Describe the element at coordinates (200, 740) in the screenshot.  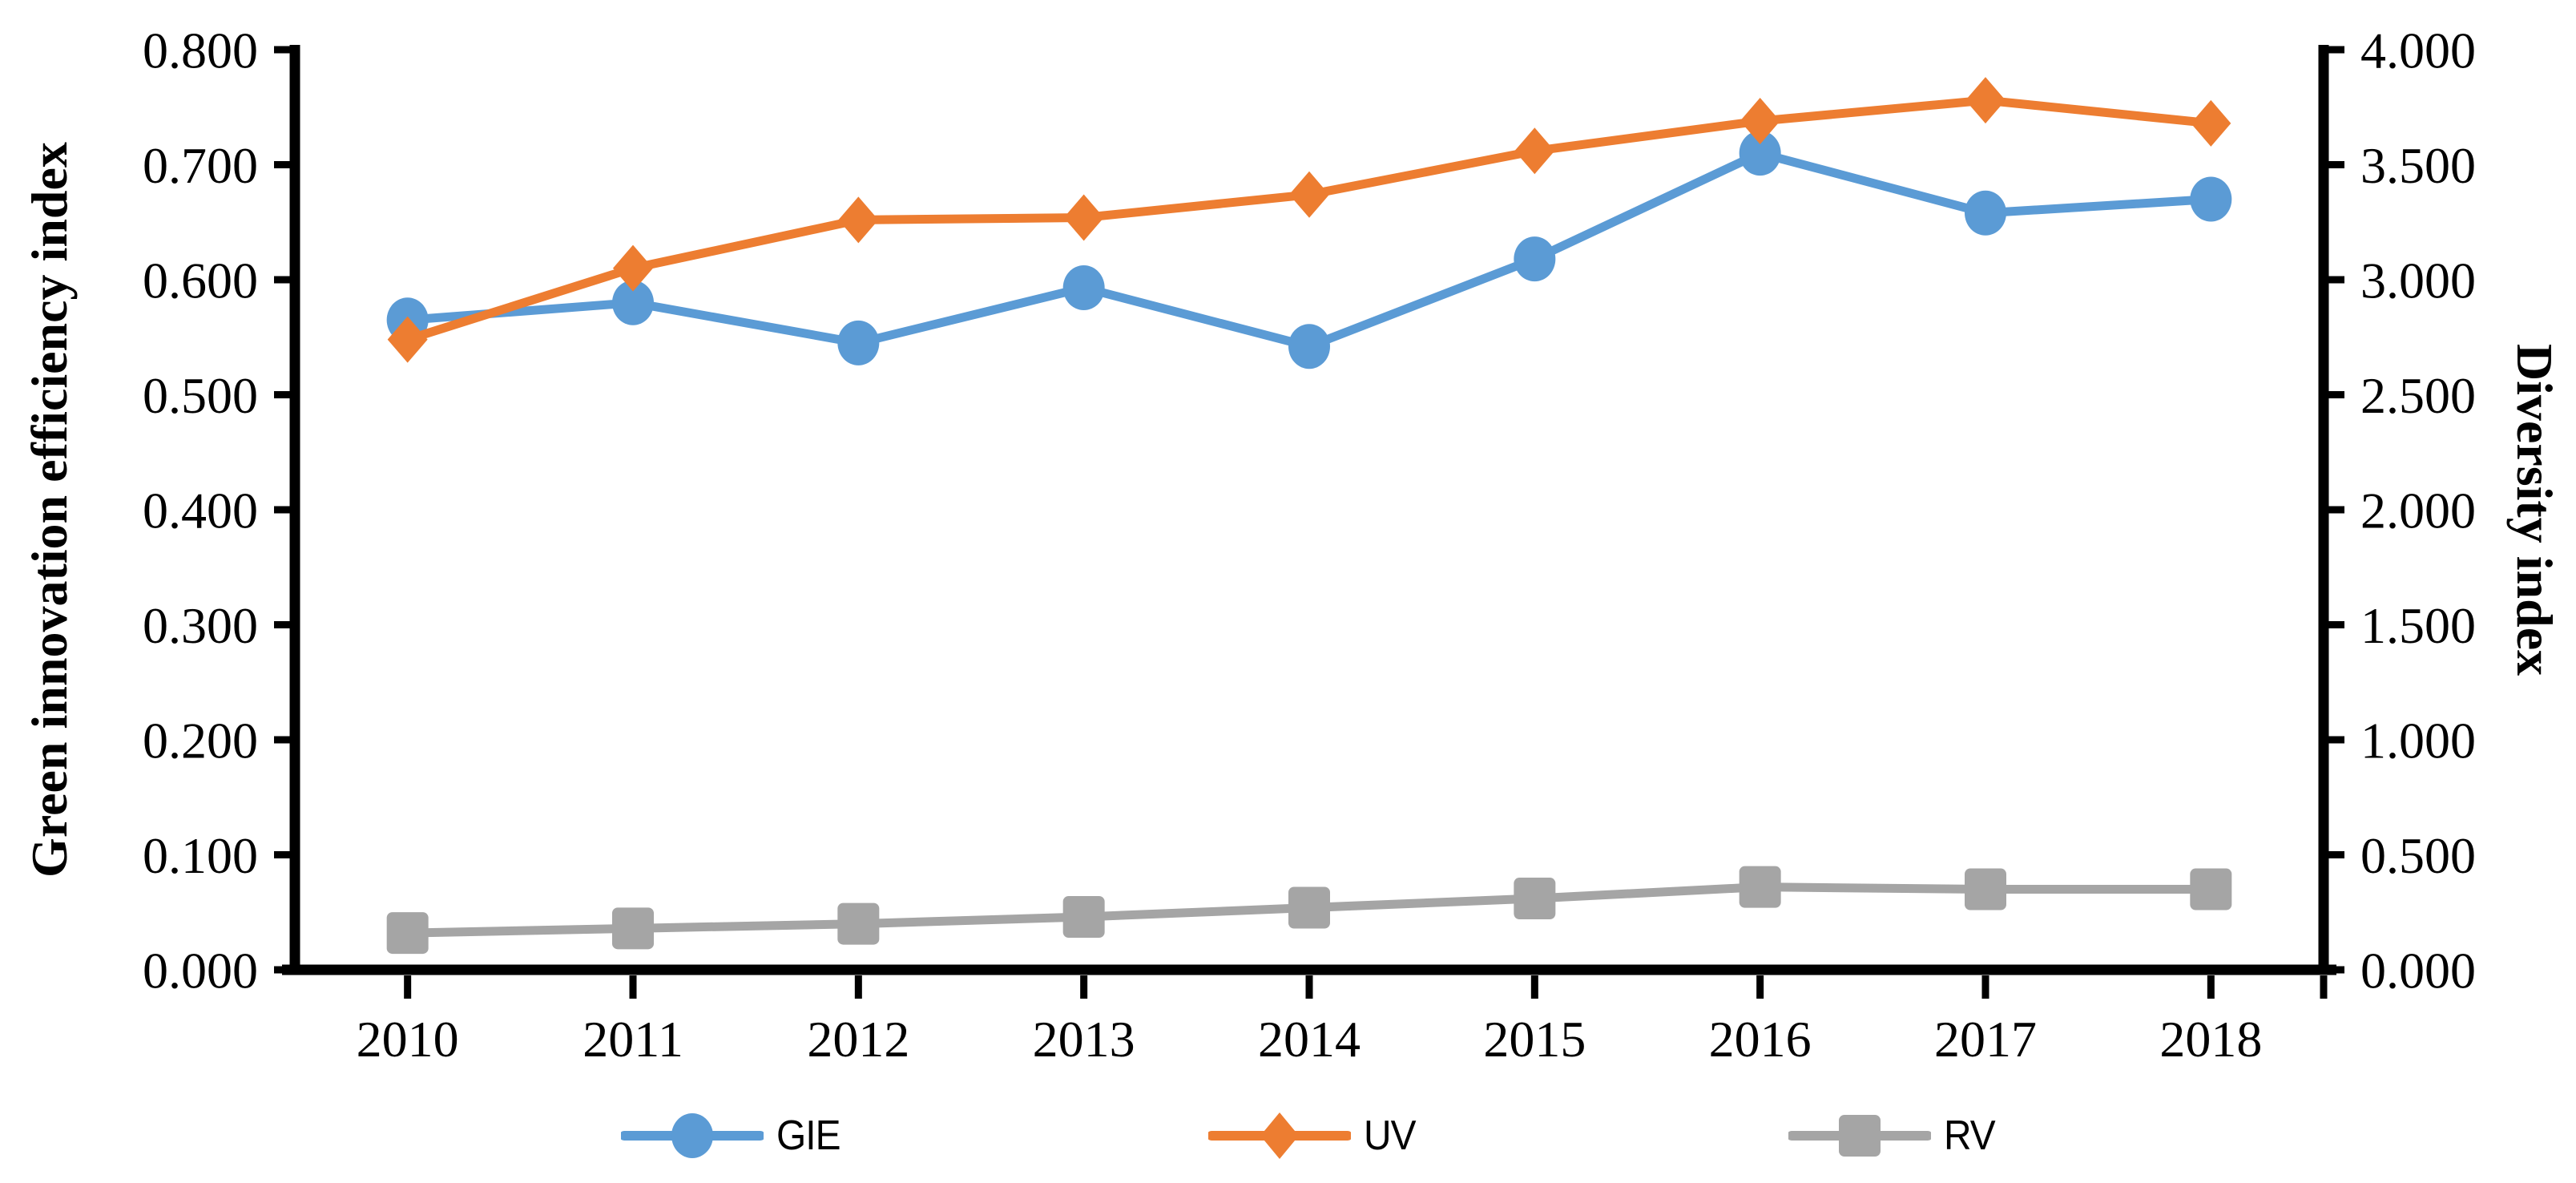
I see `left-axis-tick-label: 0.200` at that location.